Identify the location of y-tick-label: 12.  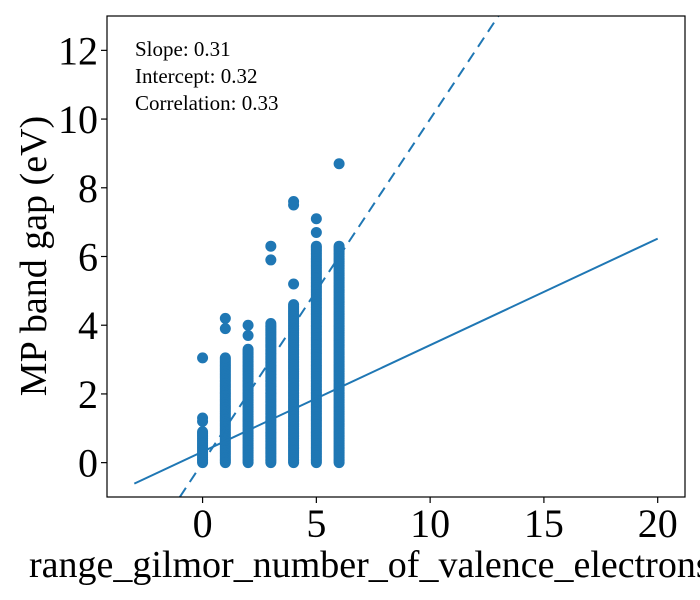
(78, 50).